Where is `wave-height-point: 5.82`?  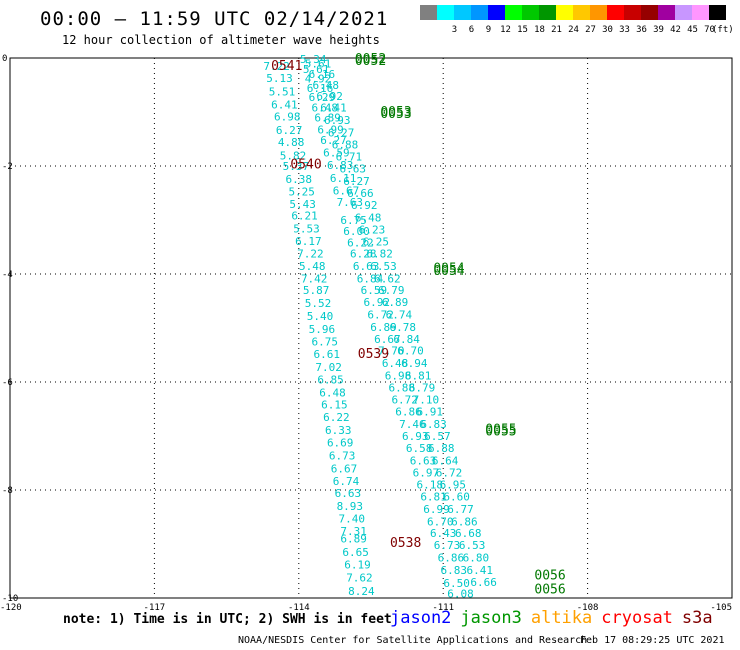 wave-height-point: 5.82 is located at coordinates (293, 156).